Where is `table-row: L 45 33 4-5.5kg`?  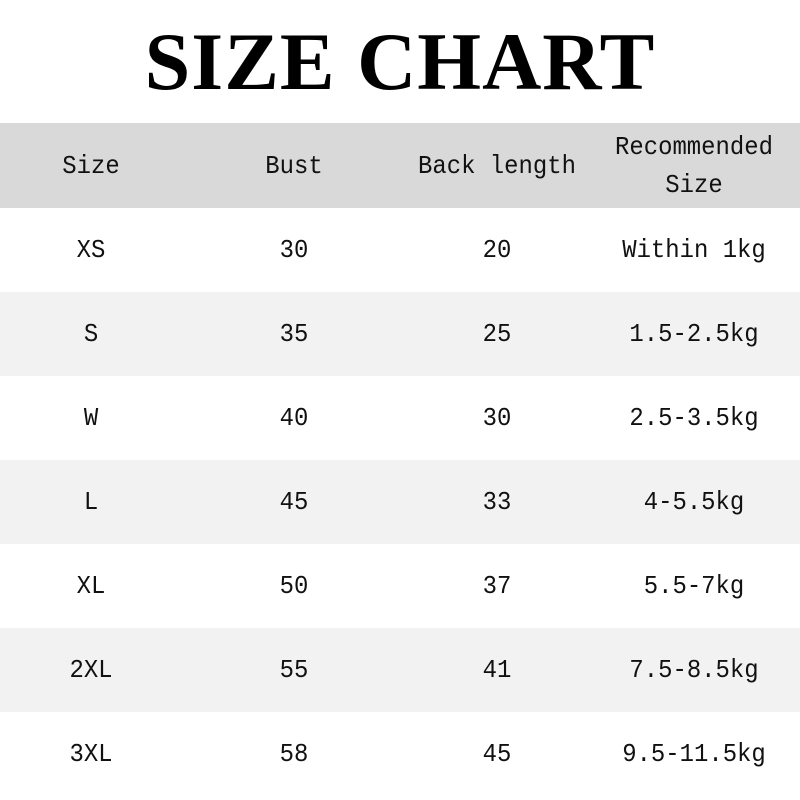
table-row: L 45 33 4-5.5kg is located at coordinates (400, 502).